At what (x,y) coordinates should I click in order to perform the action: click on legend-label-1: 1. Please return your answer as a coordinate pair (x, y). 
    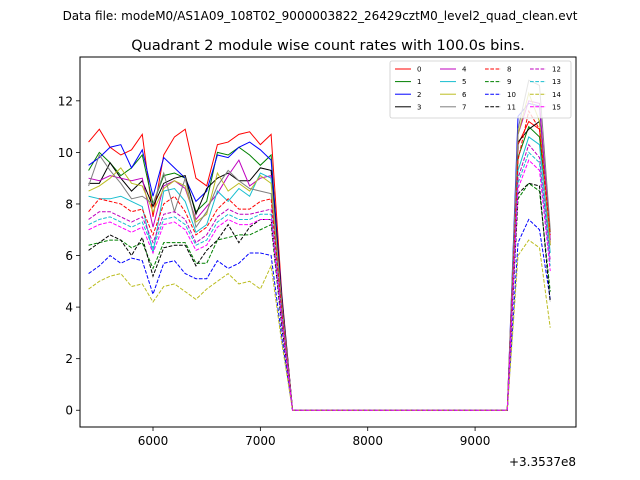
    Looking at the image, I should click on (419, 82).